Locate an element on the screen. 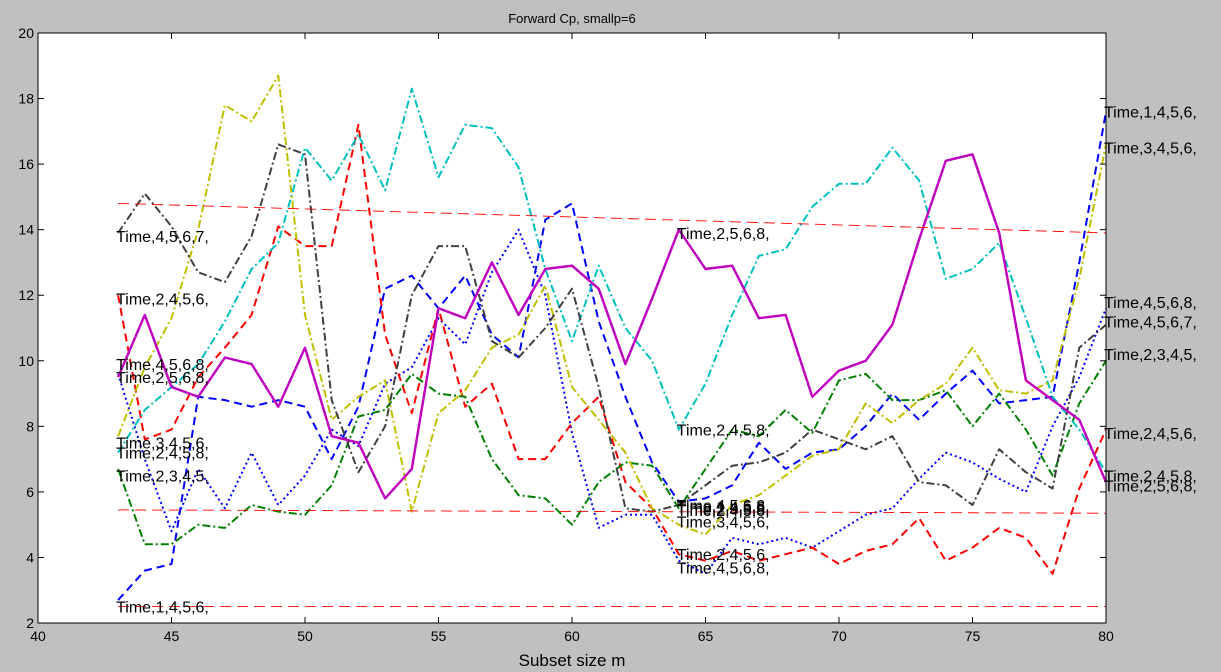 Image resolution: width=1221 pixels, height=672 pixels. x-tick-label: 45 is located at coordinates (172, 636).